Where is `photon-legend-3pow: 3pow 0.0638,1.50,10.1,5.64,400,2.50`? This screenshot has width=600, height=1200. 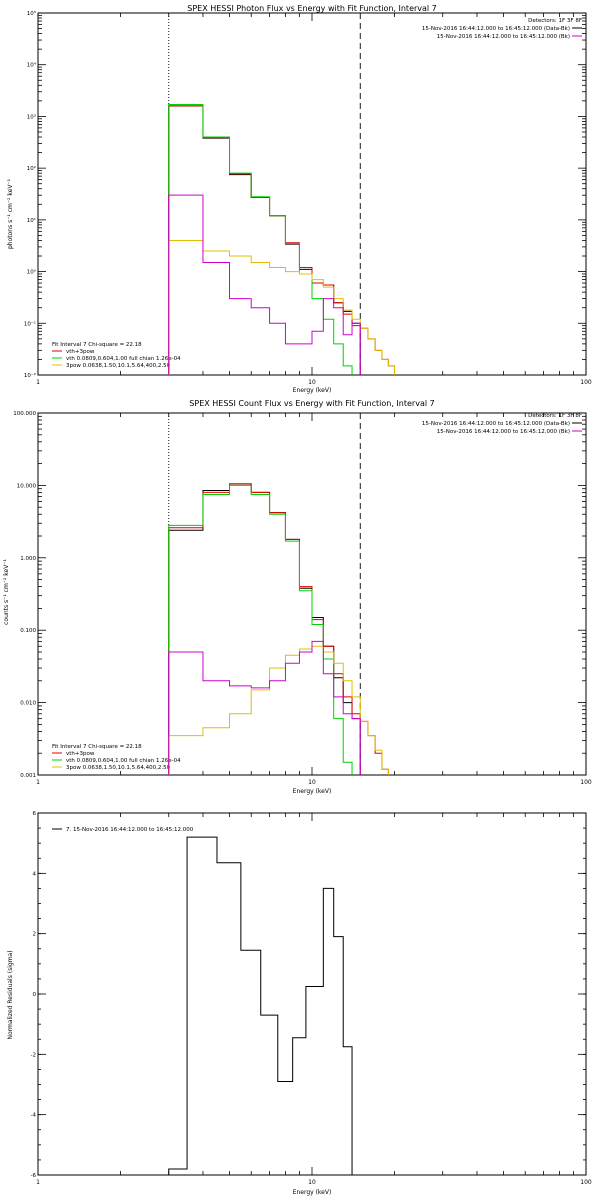
photon-legend-3pow: 3pow 0.0638,1.50,10.1,5.64,400,2.50 is located at coordinates (118, 366).